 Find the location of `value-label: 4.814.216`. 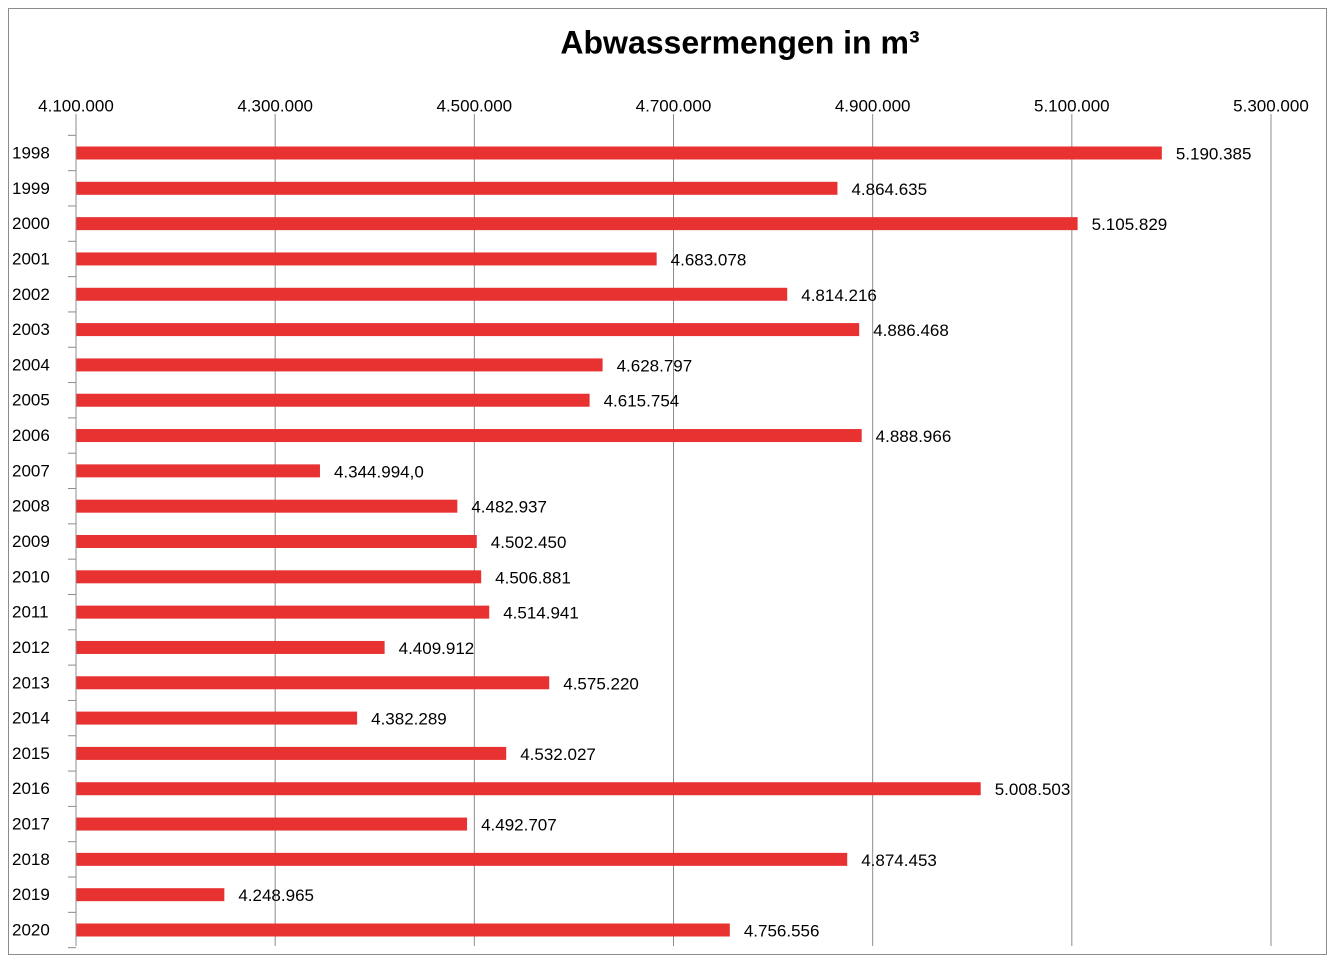

value-label: 4.814.216 is located at coordinates (839, 295).